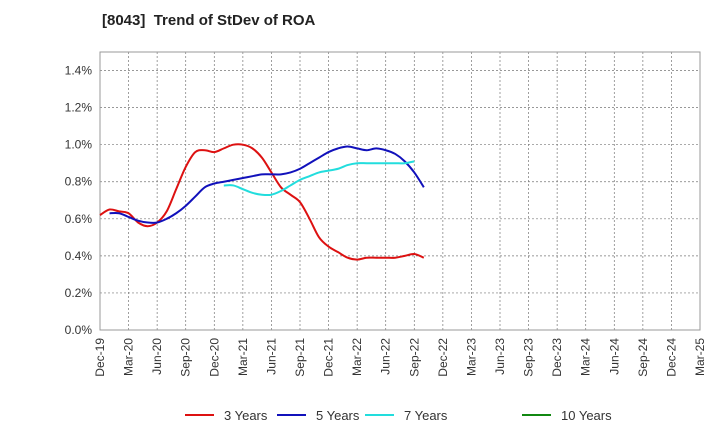  What do you see at coordinates (100, 357) in the screenshot?
I see `x-tick-label: Dec-19` at bounding box center [100, 357].